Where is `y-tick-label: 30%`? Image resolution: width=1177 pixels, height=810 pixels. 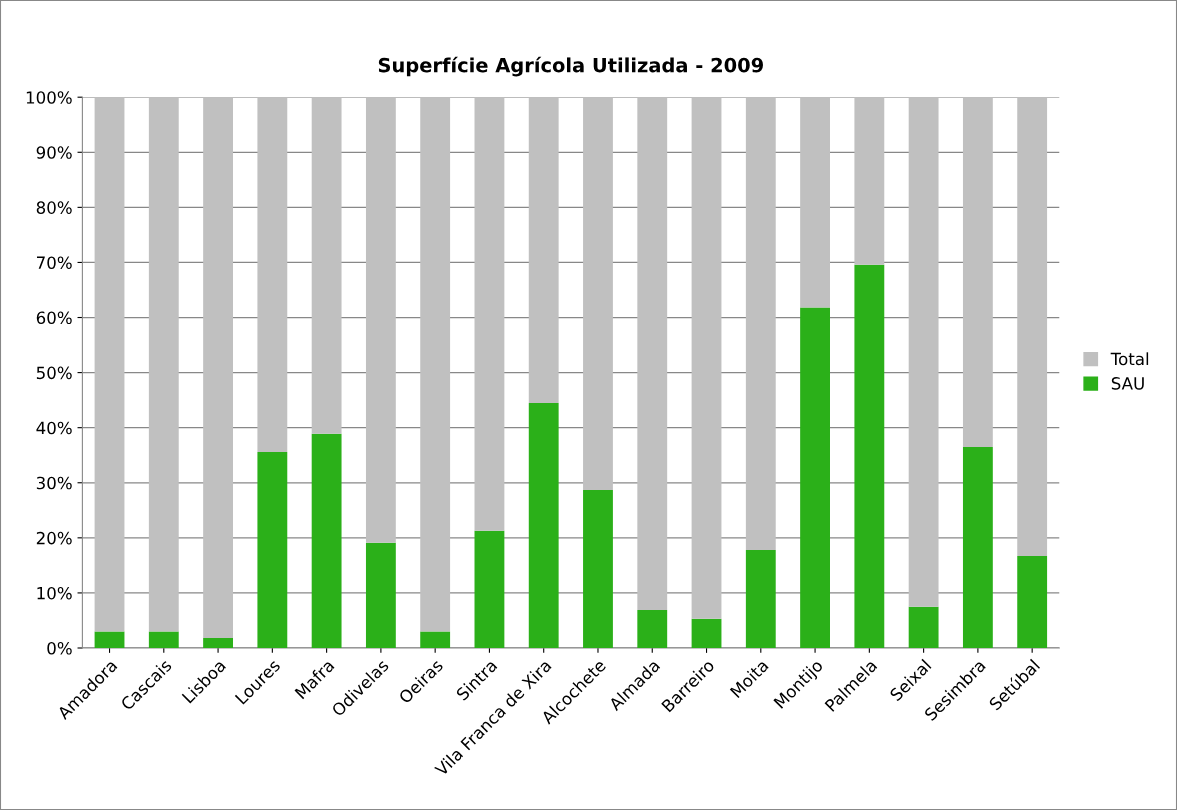 y-tick-label: 30% is located at coordinates (54, 483).